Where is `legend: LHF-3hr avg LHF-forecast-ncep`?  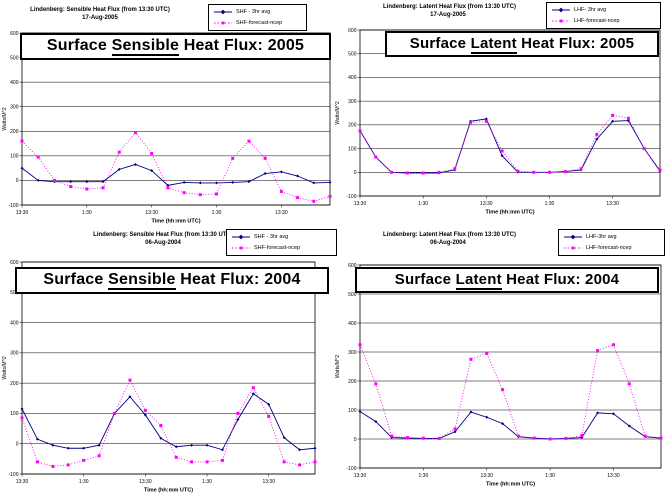
legend: LHF-3hr avg LHF-forecast-ncep is located at coordinates (611, 242).